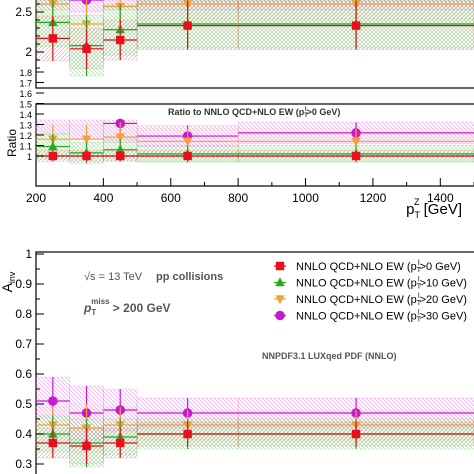 The height and width of the screenshot is (474, 474). I want to click on ainv-y-tick-label: 0.9, so click(23, 284).